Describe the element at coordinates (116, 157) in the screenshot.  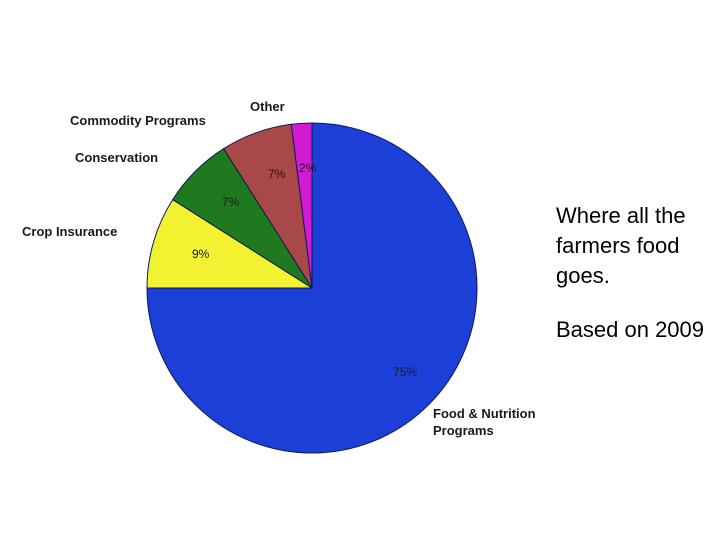
I see `slice-category-label: Conservation` at that location.